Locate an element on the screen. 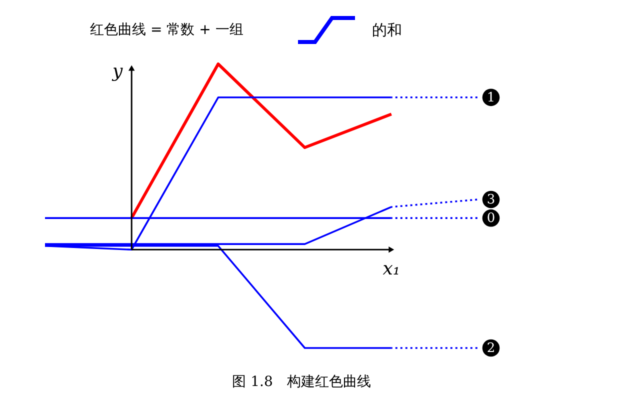  series-label: 1 is located at coordinates (491, 98).